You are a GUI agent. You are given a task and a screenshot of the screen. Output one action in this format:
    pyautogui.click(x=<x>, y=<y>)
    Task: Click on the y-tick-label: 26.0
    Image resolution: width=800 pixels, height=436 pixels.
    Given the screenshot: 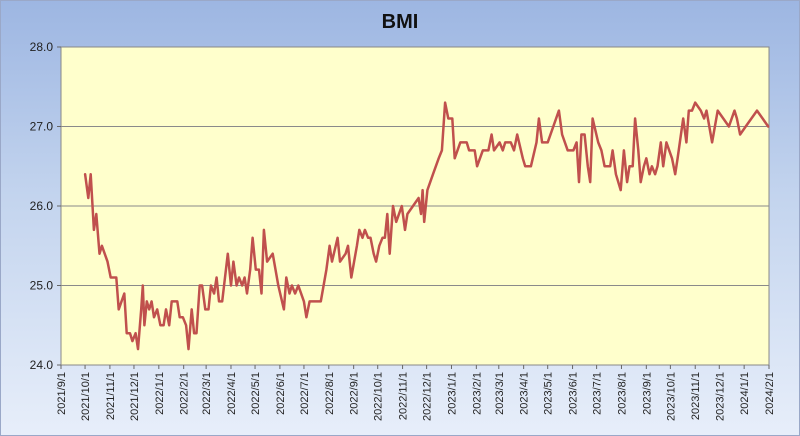 What is the action you would take?
    pyautogui.click(x=42, y=206)
    